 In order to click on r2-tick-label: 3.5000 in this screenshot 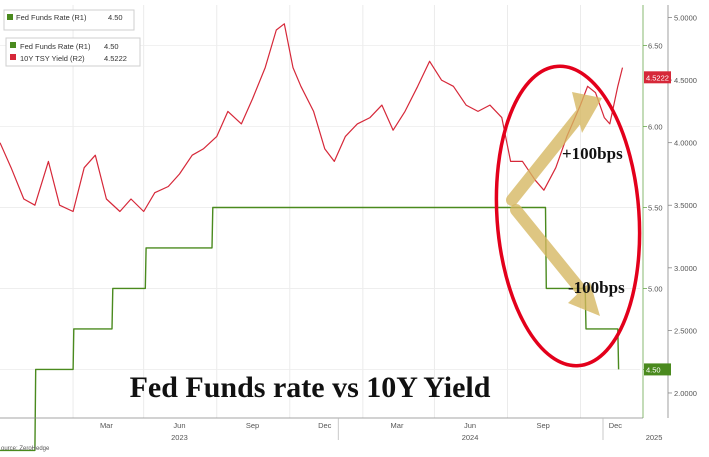, I will do `click(685, 205)`.